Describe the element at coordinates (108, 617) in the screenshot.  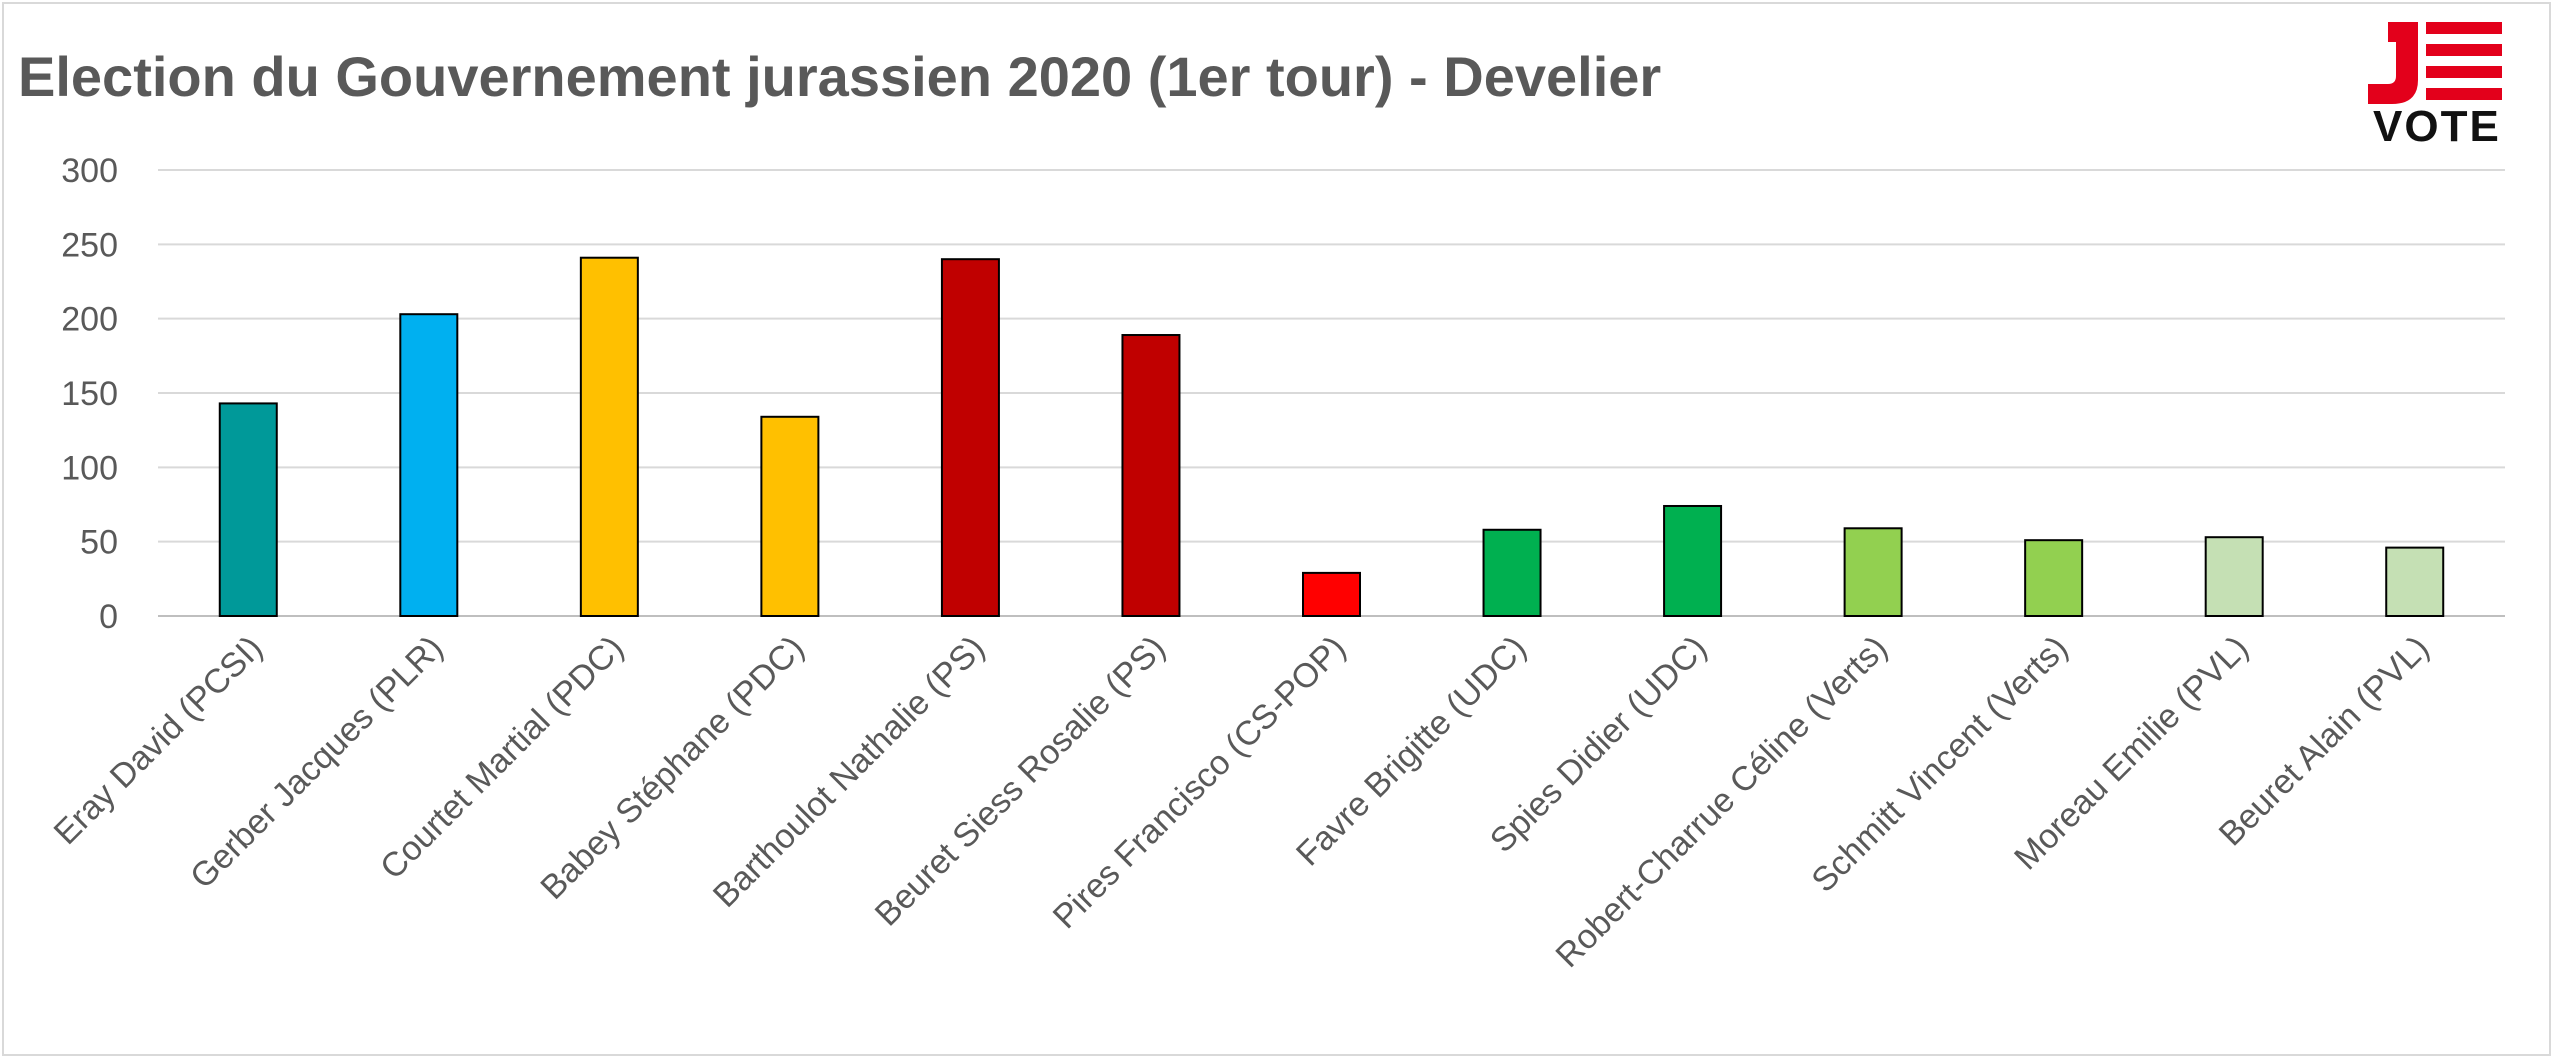
I see `y-tick-label: 0` at that location.